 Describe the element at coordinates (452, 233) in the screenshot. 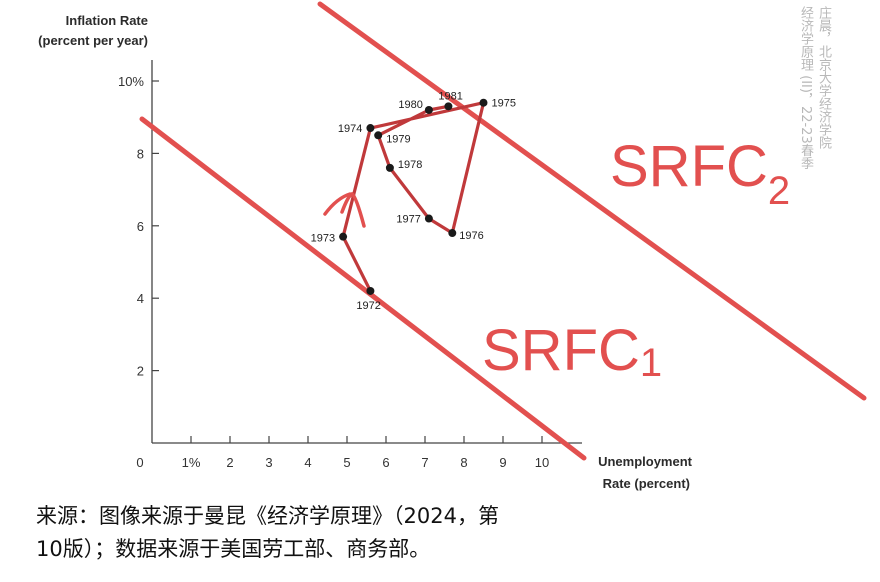

I see `data-point-1976` at that location.